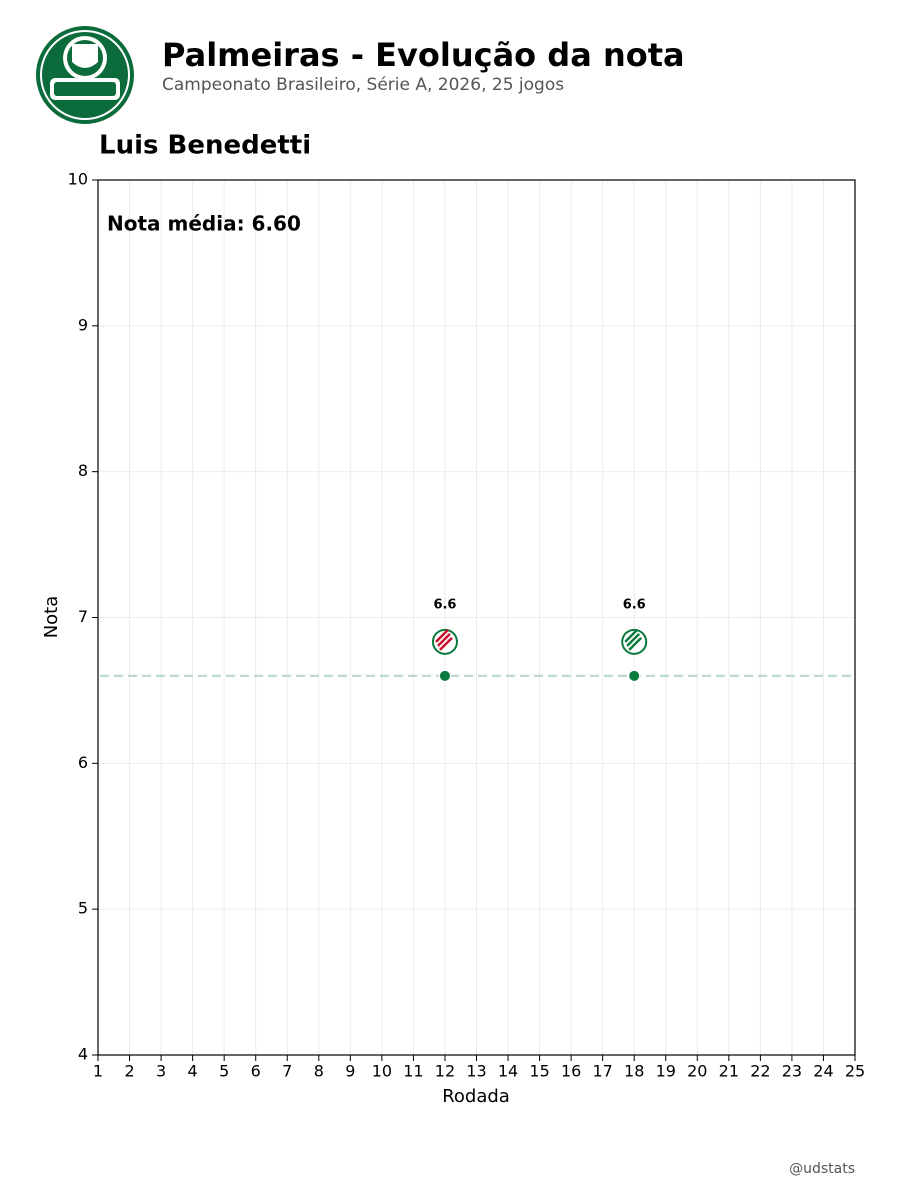 The image size is (900, 1200). Describe the element at coordinates (350, 1071) in the screenshot. I see `x-tick-label: 9` at that location.